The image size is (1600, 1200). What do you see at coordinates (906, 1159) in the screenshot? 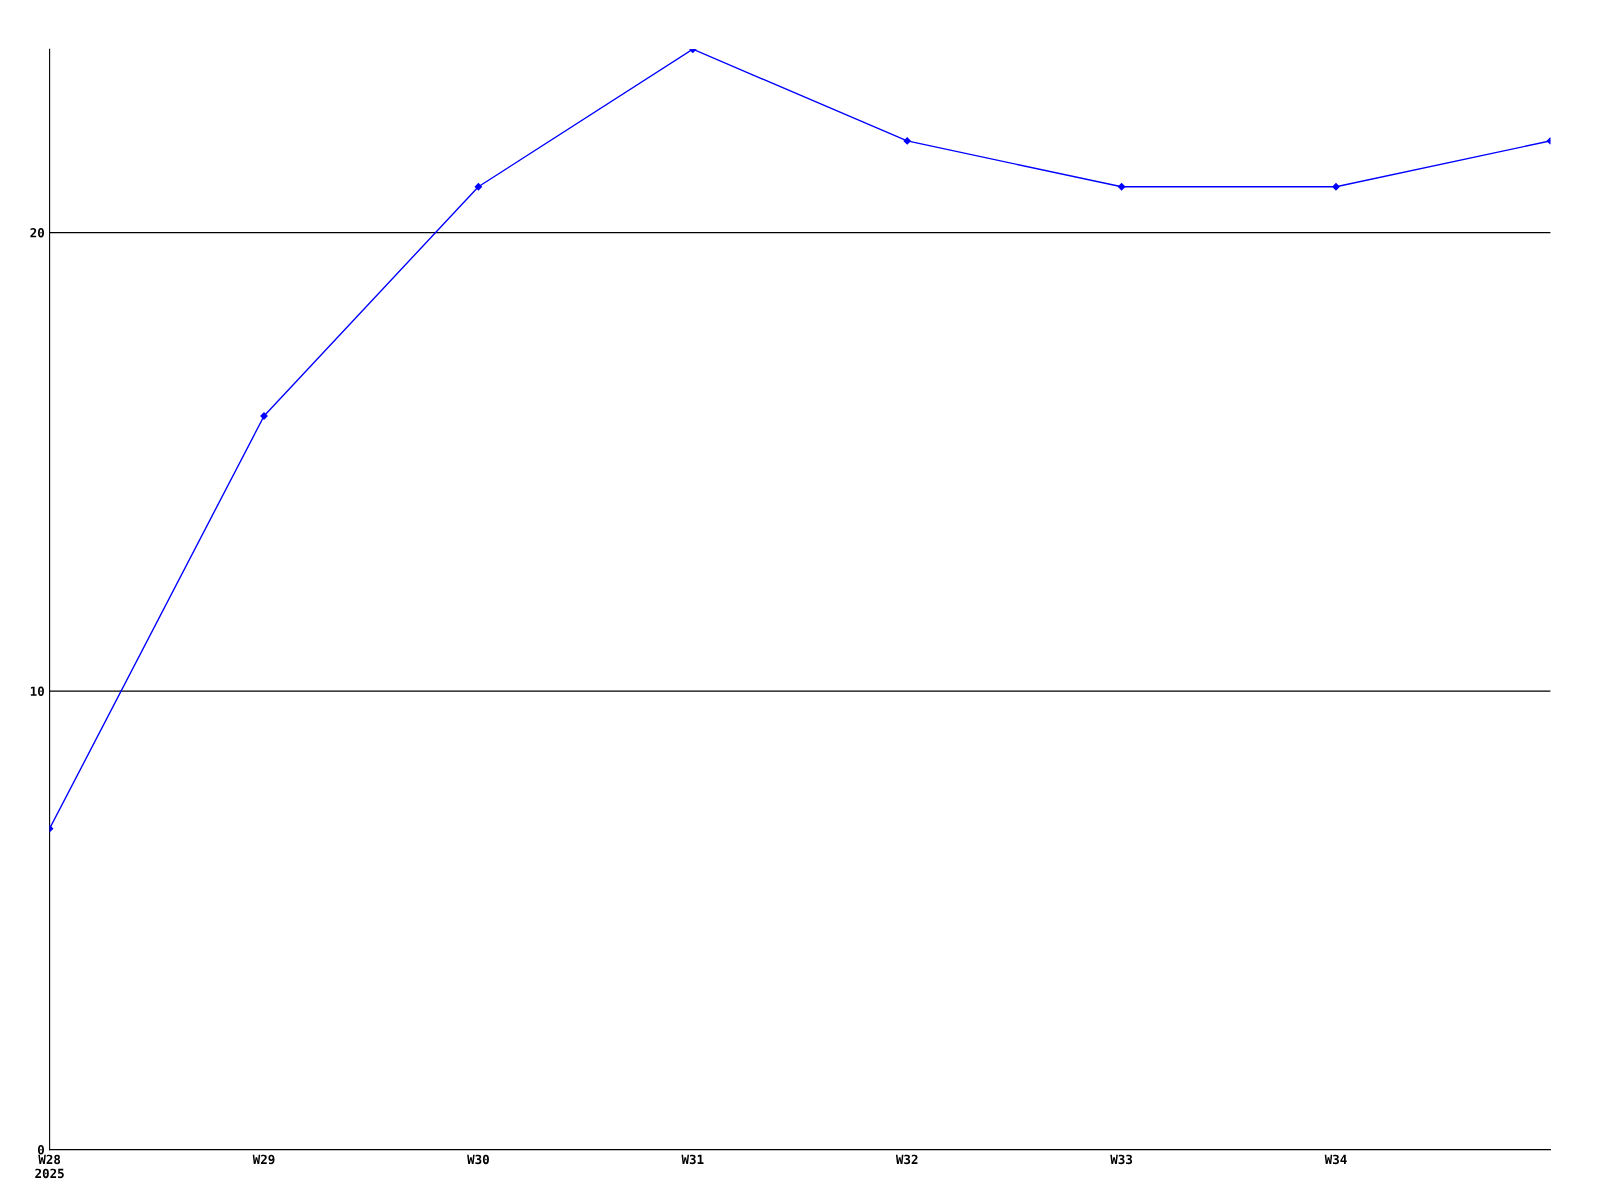
I see `x-tick-label: W32` at bounding box center [906, 1159].